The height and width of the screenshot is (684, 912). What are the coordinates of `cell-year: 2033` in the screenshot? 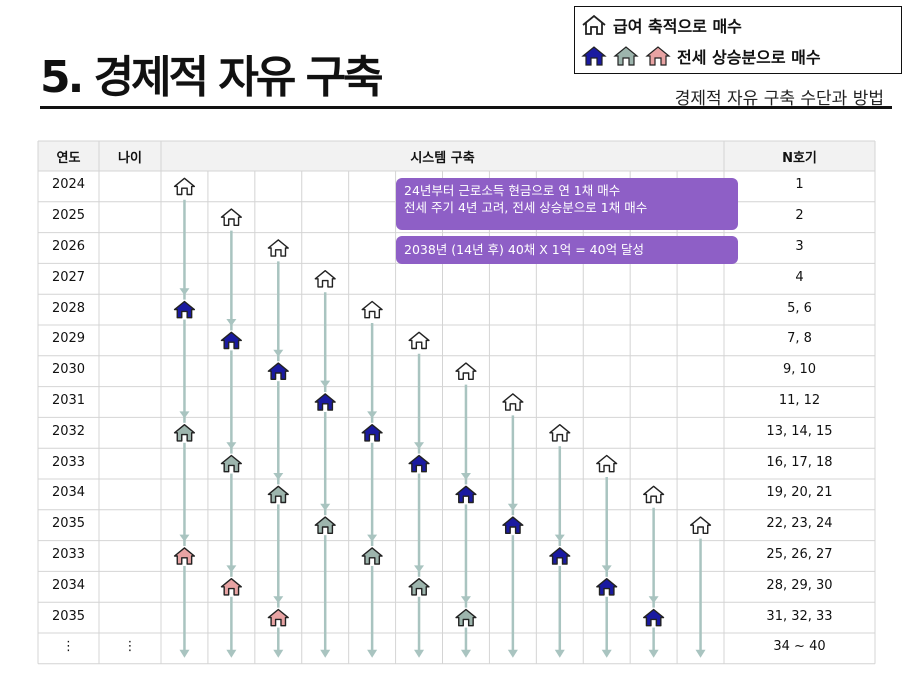 It's located at (68, 462).